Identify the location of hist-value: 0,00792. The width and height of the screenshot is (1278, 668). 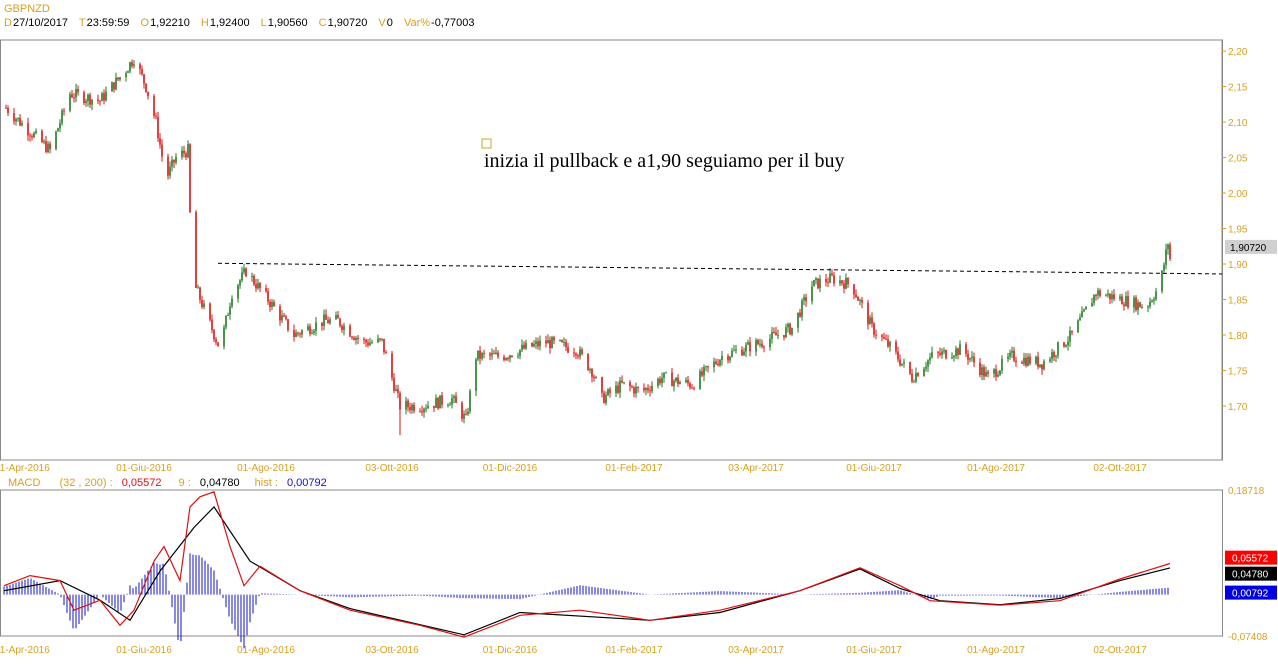
(306, 483).